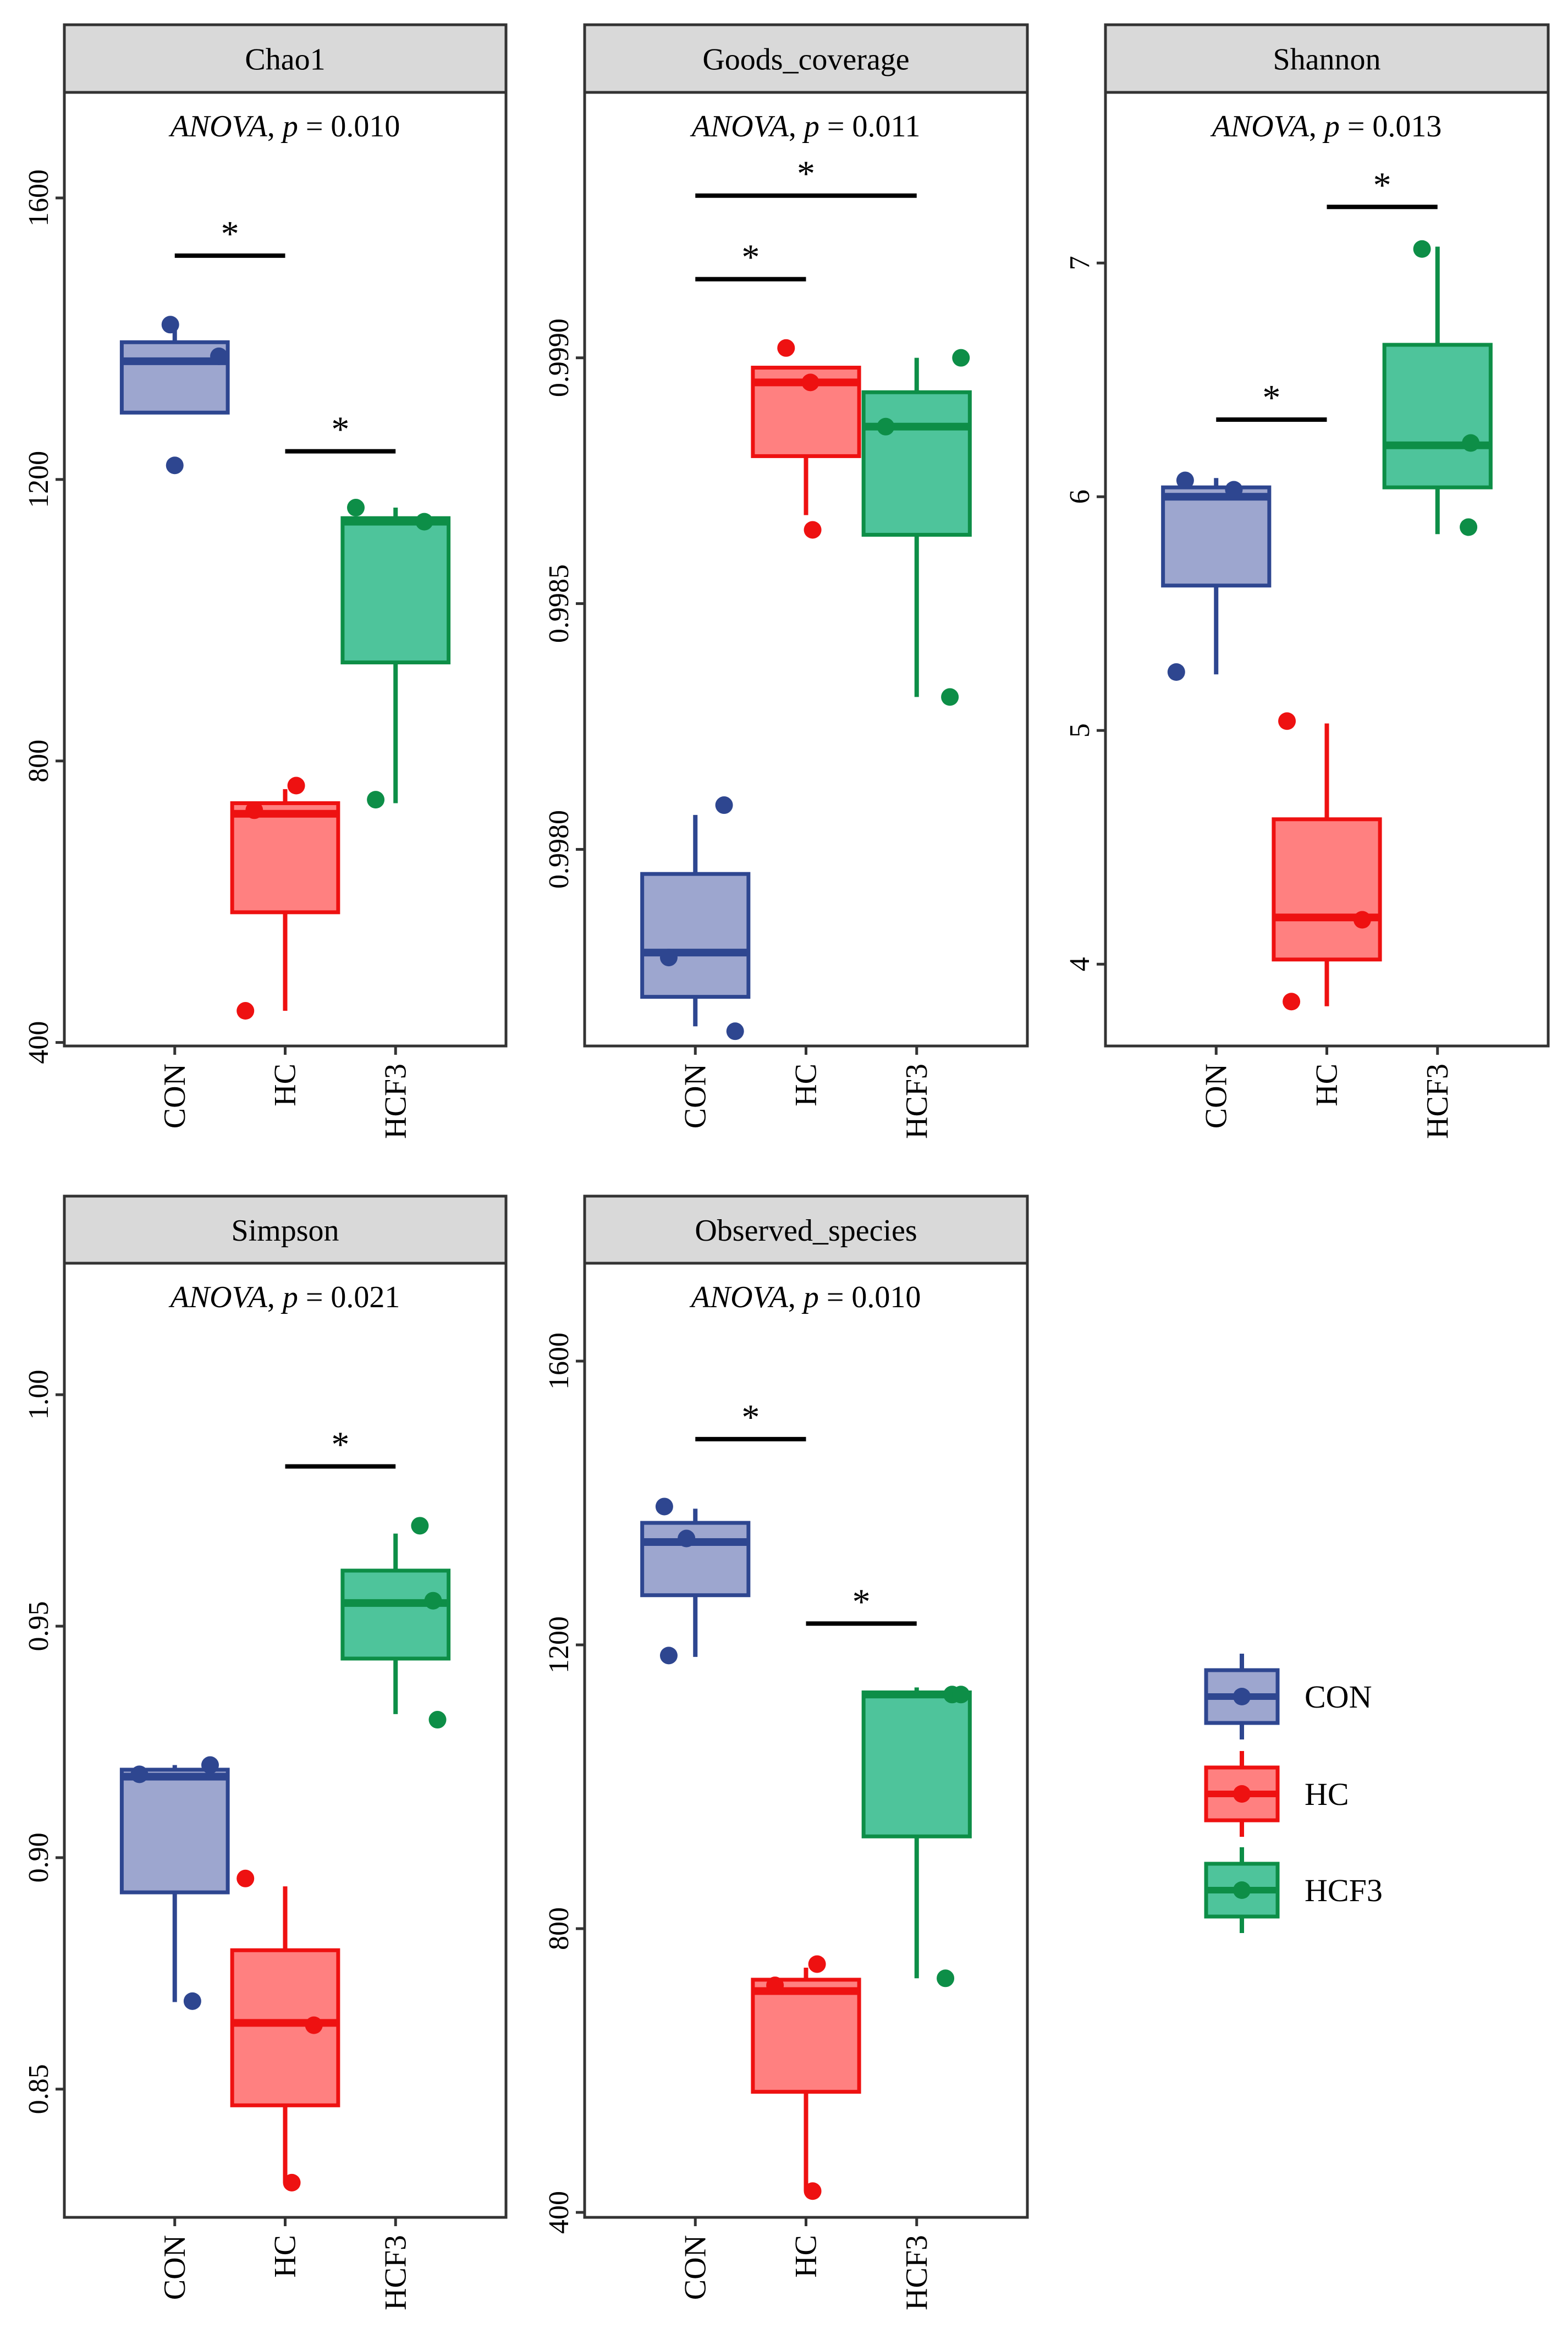 This screenshot has width=1568, height=2340. Describe the element at coordinates (806, 1231) in the screenshot. I see `panel-title: Observed_species` at that location.